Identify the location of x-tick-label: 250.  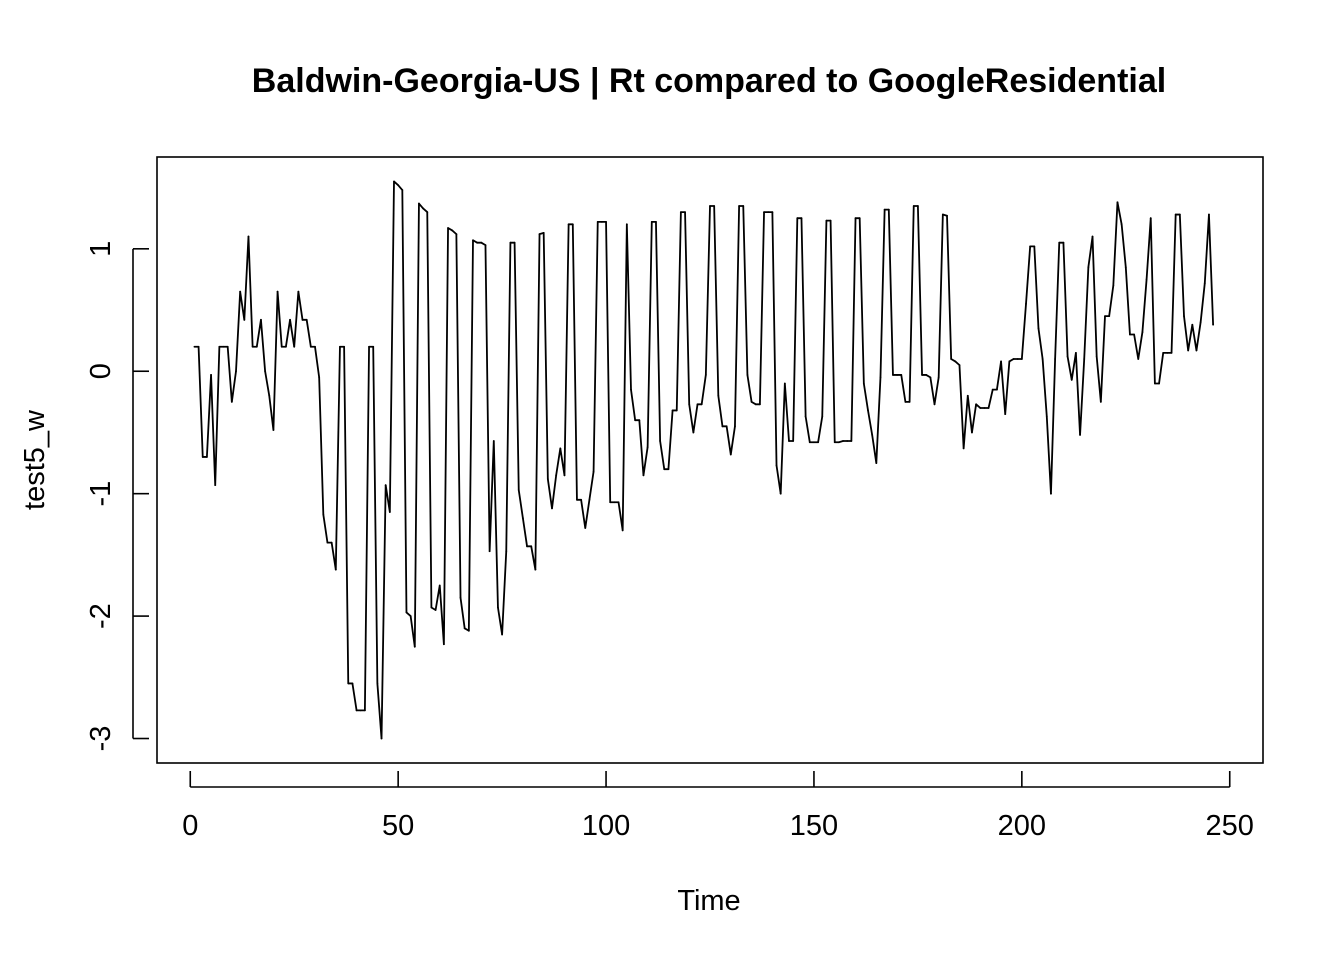
(1230, 826).